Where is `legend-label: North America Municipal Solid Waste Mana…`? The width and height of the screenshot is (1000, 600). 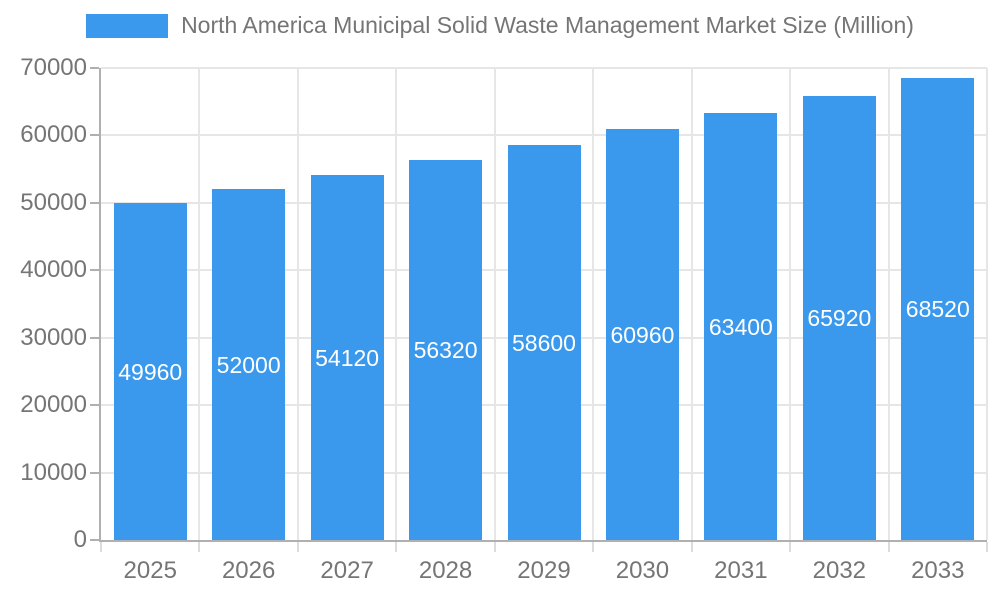 legend-label: North America Municipal Solid Waste Mana… is located at coordinates (547, 25).